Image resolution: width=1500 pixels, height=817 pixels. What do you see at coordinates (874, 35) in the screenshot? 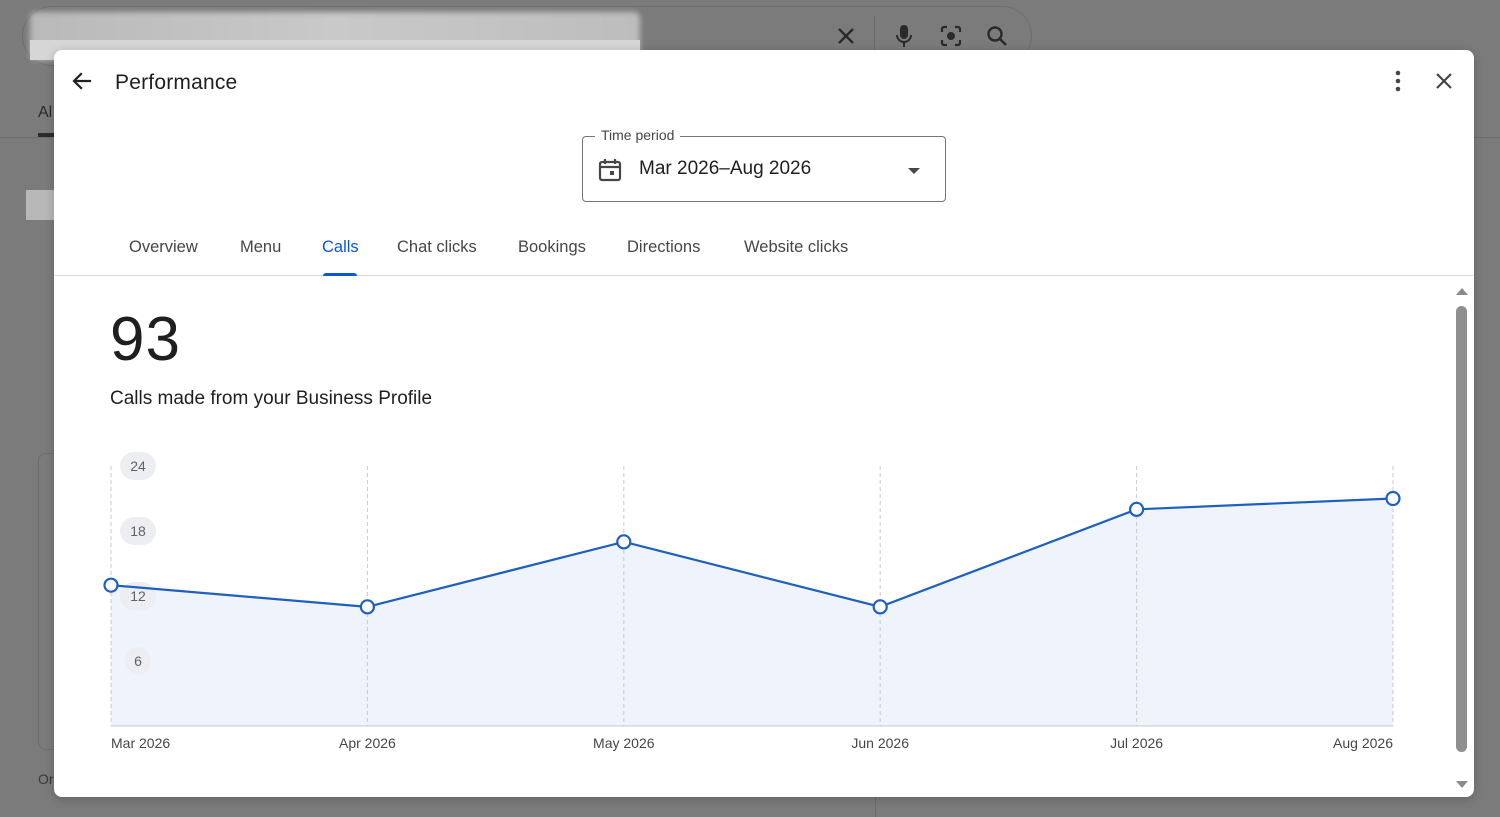
I see `search-divider` at bounding box center [874, 35].